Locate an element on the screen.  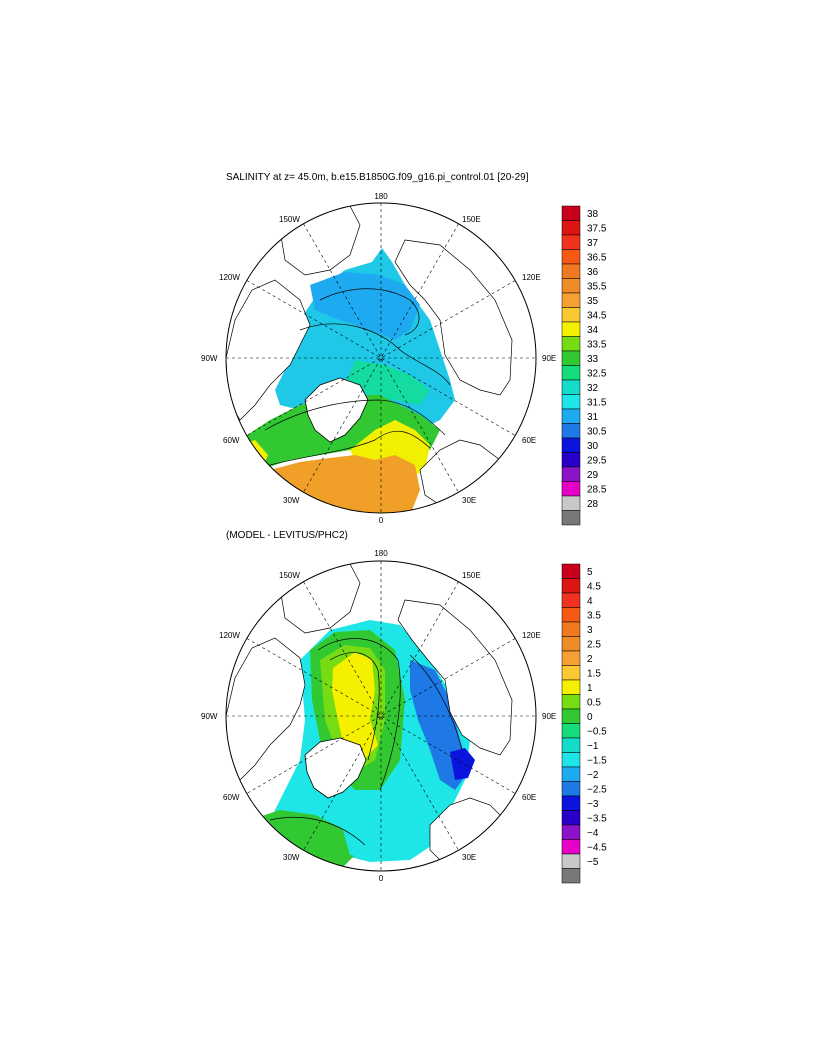
salinity-colorbar-label: 32 is located at coordinates (593, 388).